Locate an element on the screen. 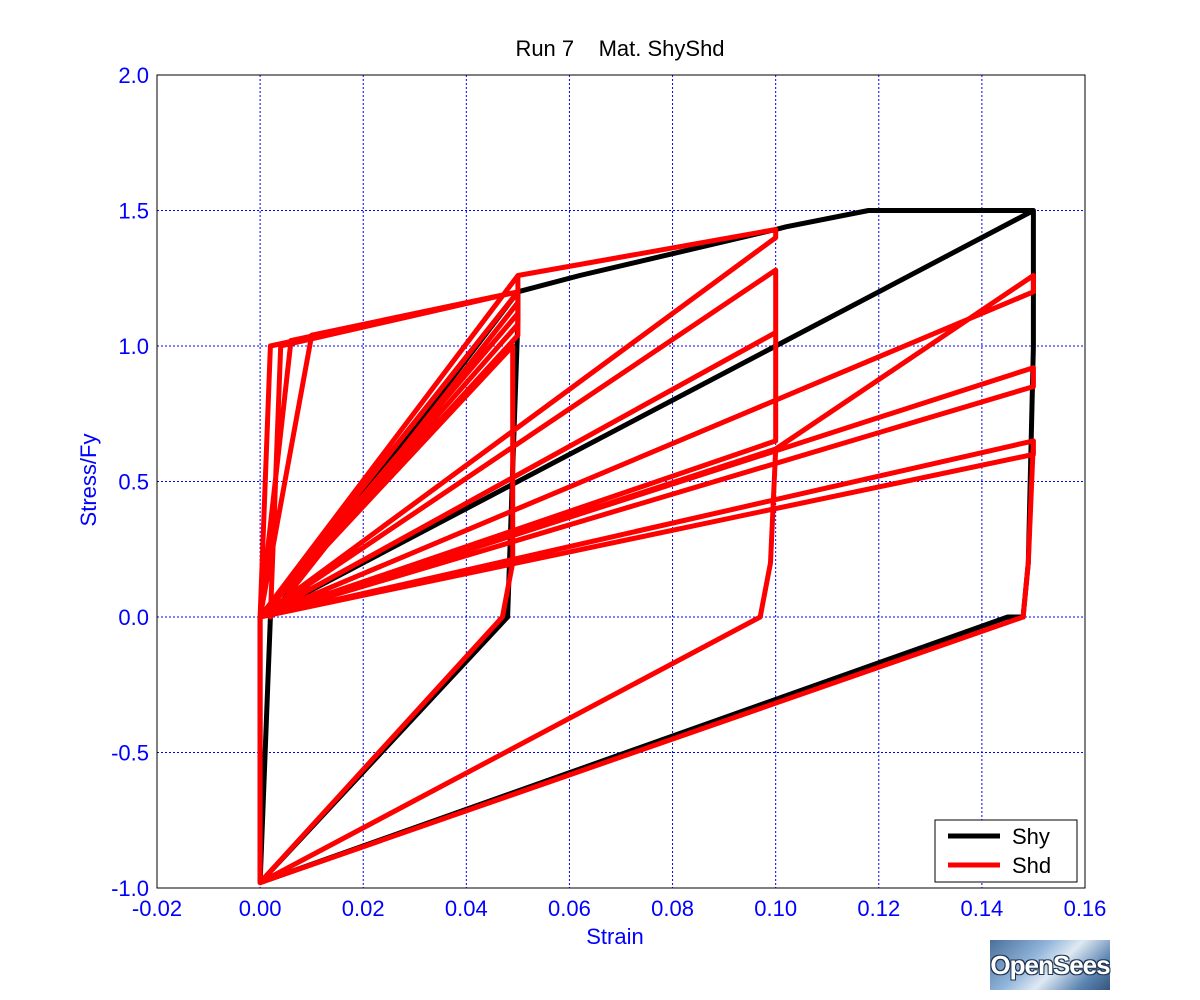 The image size is (1200, 1000). legend-label-shy: Shy is located at coordinates (1031, 836).